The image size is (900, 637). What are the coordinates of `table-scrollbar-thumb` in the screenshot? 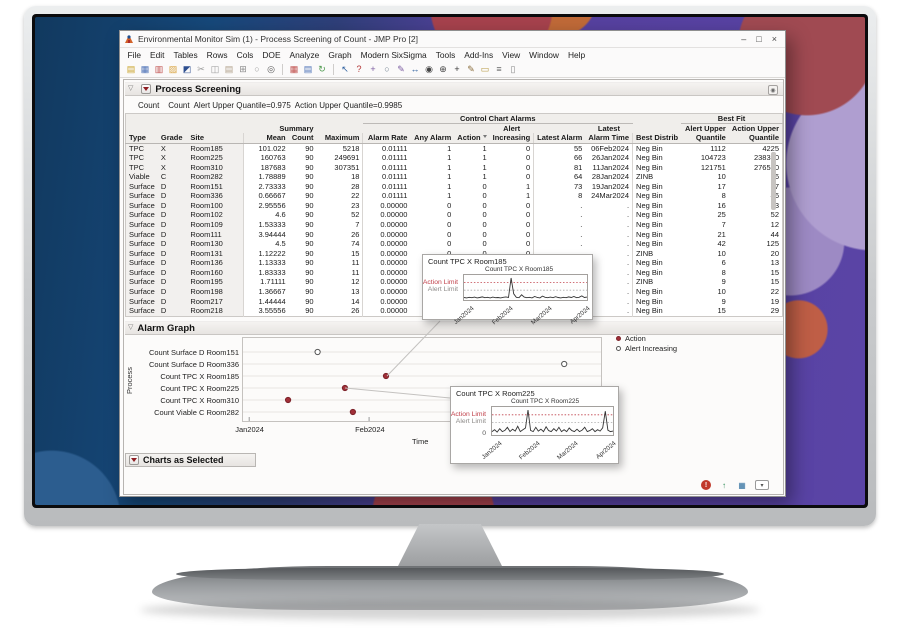 It's located at (773, 181).